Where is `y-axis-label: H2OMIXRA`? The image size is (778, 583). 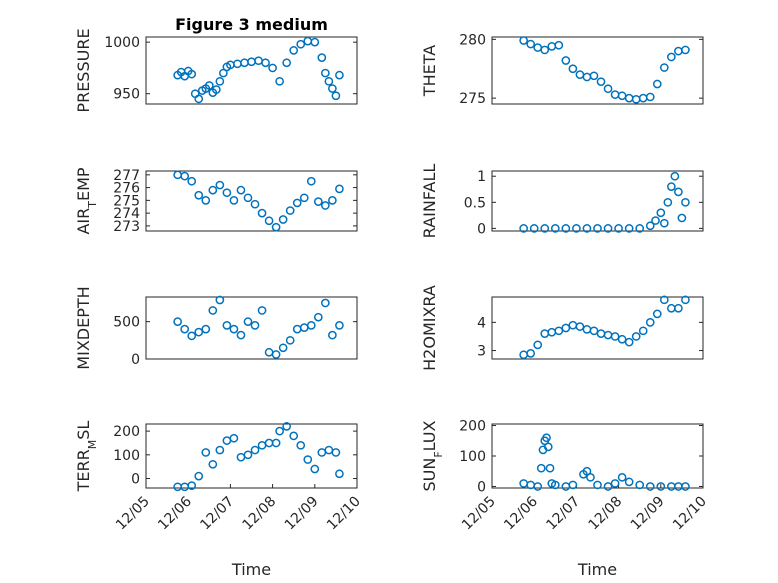
y-axis-label: H2OMIXRA is located at coordinates (429, 328).